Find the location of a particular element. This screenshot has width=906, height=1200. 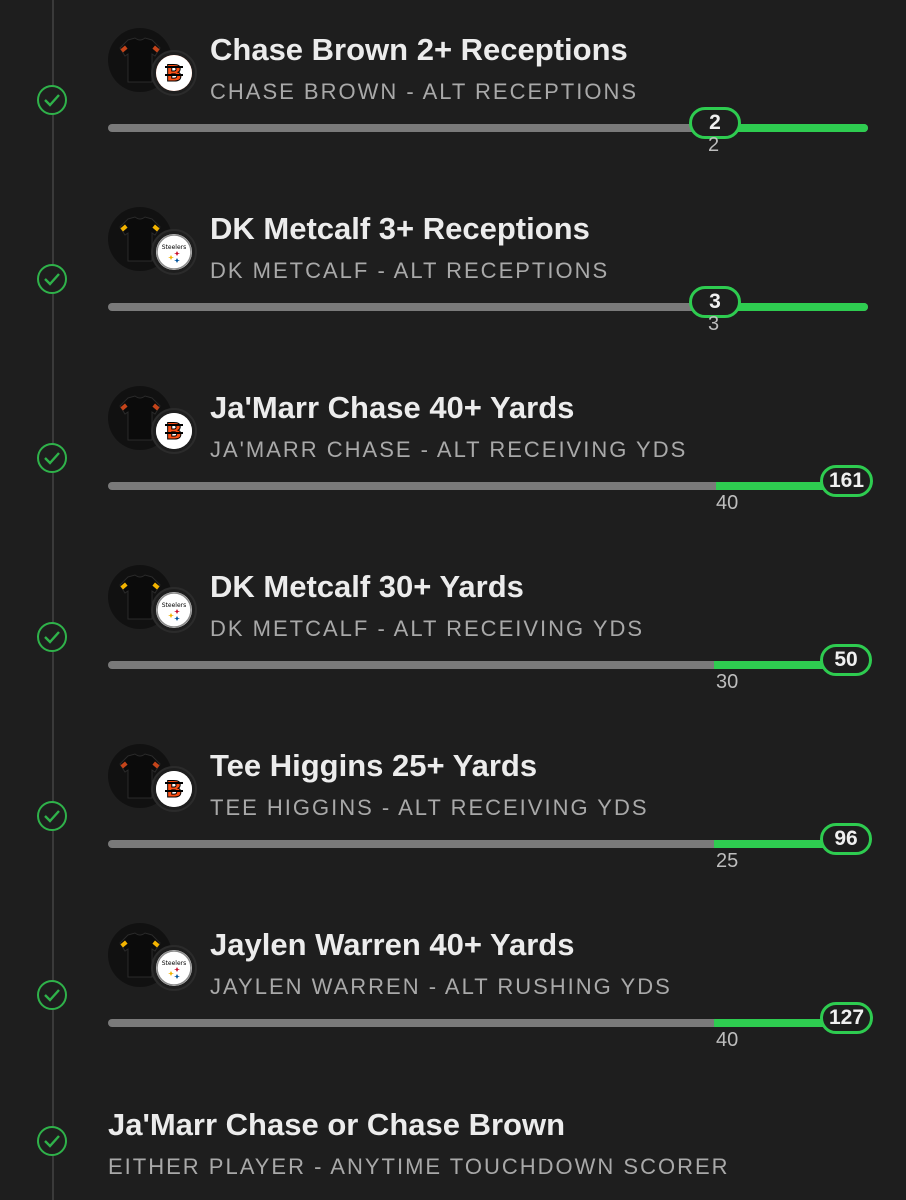

player-avatar is located at coordinates (140, 776).